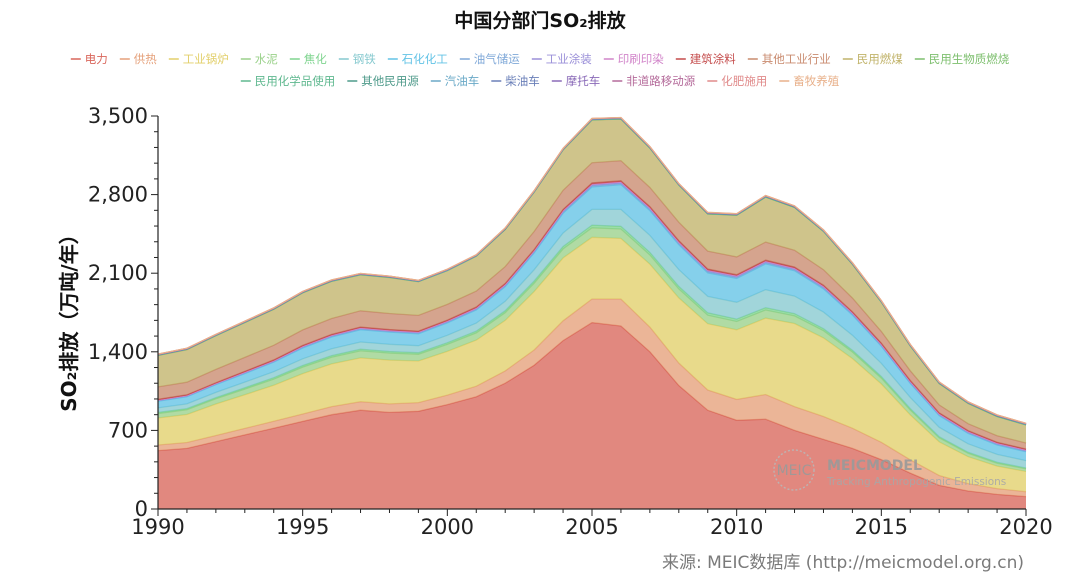 The image size is (1080, 580). I want to click on legend-item: 民用化学品使用, so click(287, 81).